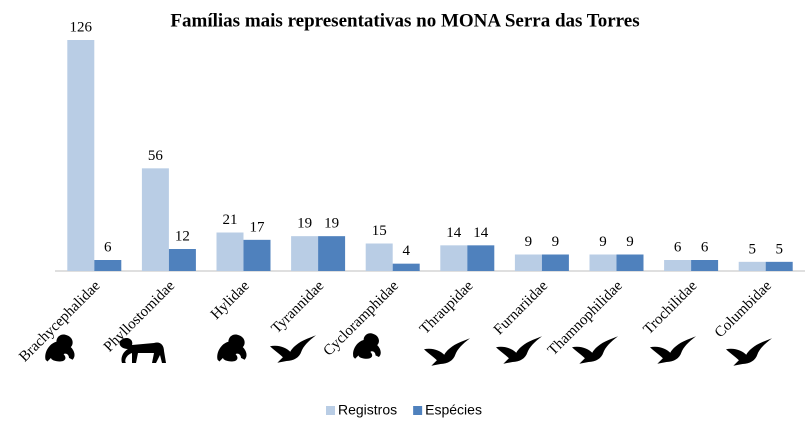 This screenshot has width=807, height=421. What do you see at coordinates (453, 410) in the screenshot?
I see `legend-label: Espécies` at bounding box center [453, 410].